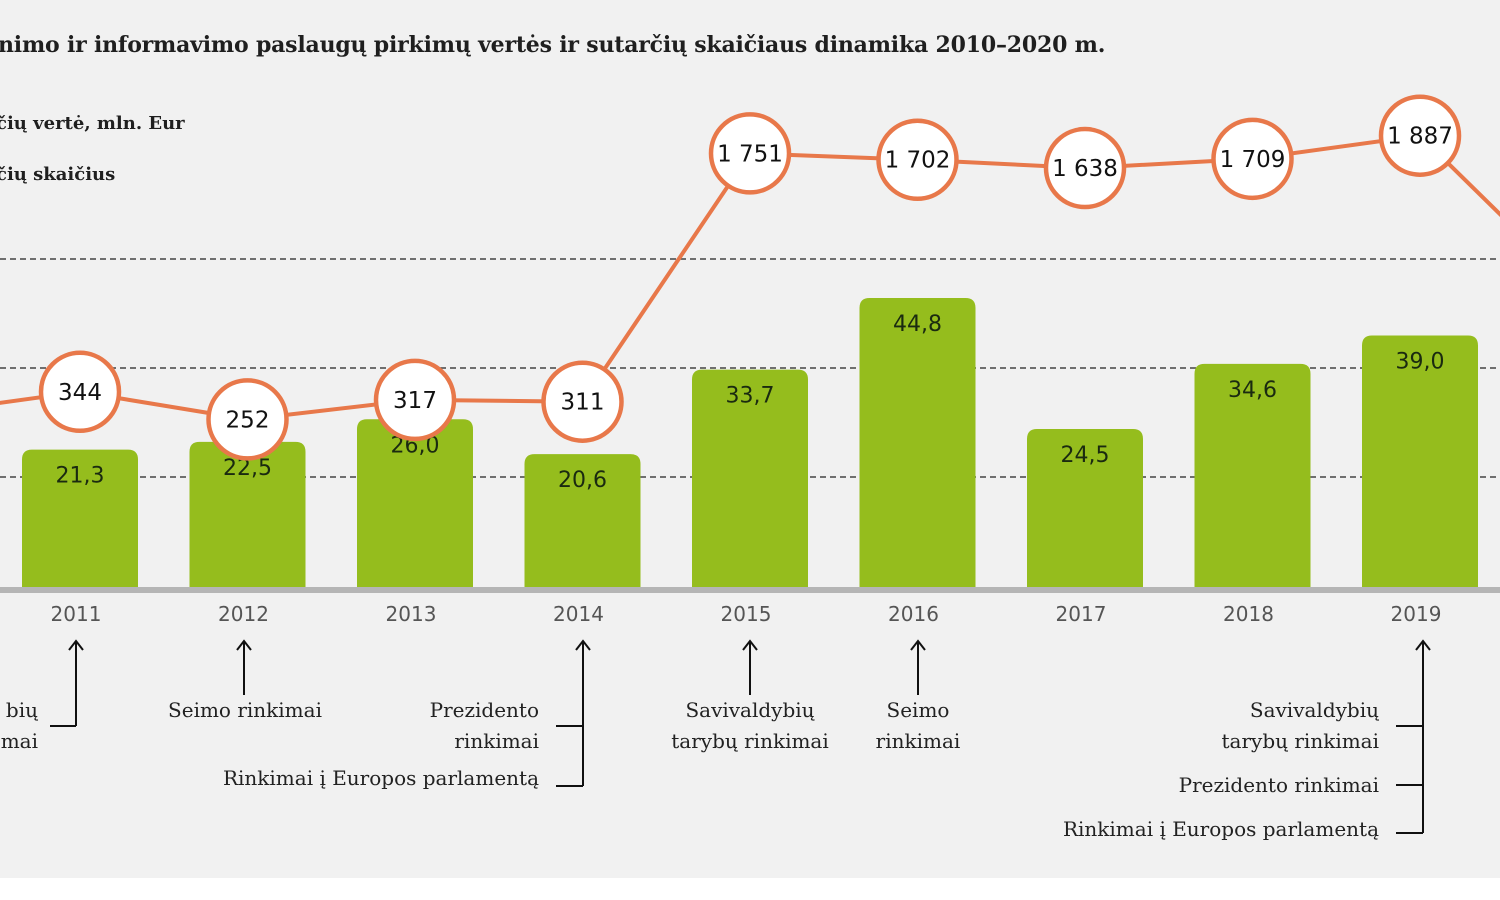 The height and width of the screenshot is (900, 1500). Describe the element at coordinates (750, 396) in the screenshot. I see `bar-value-label: 33,7` at that location.